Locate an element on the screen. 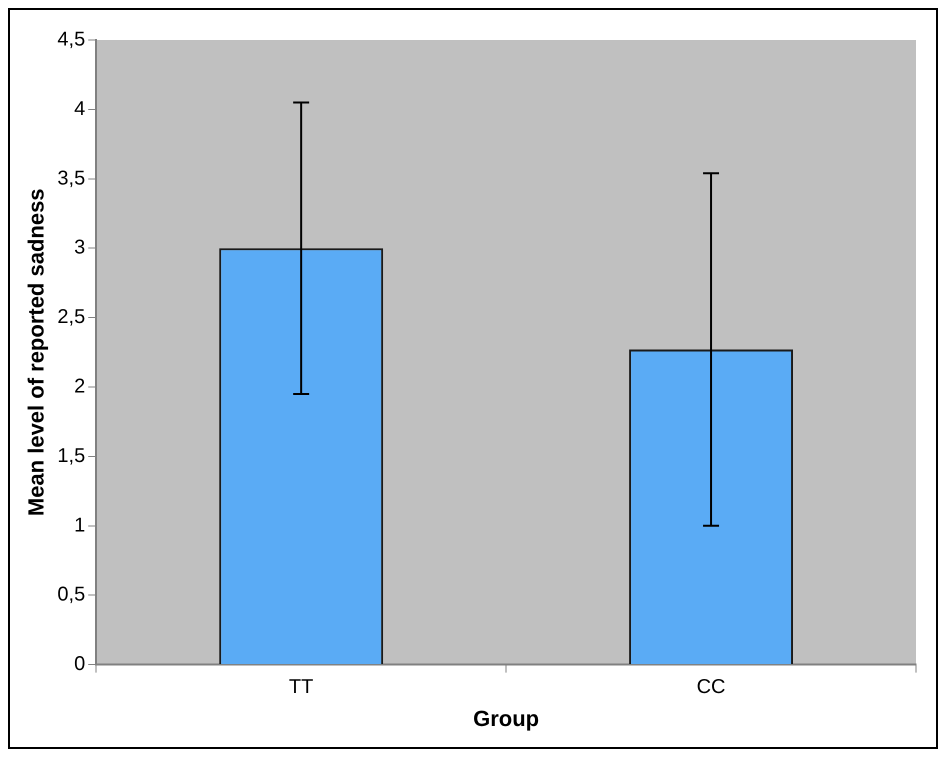 The width and height of the screenshot is (946, 757). y-tick-label: 3 is located at coordinates (80, 247).